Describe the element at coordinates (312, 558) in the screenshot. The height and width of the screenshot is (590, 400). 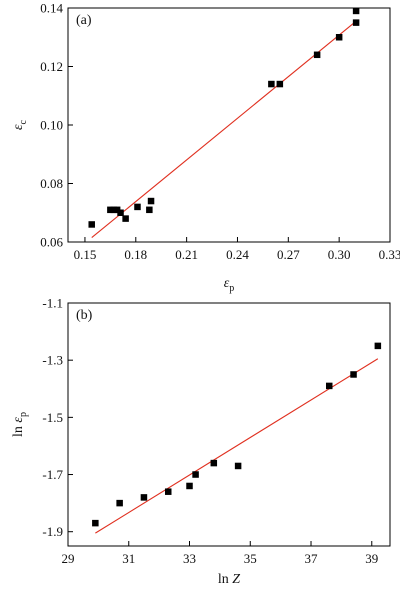
I see `panel-b-x-tick-label: 37` at that location.